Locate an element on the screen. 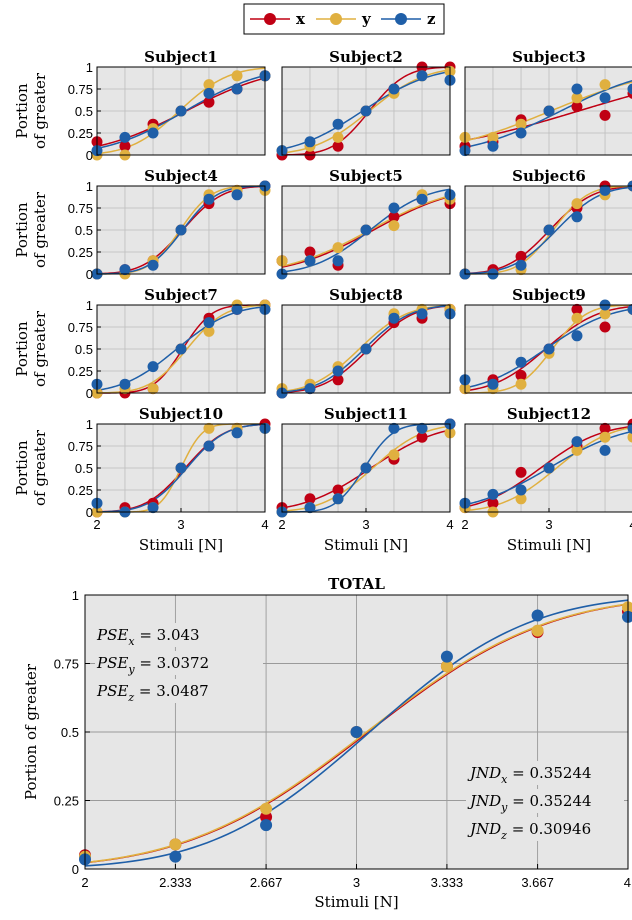 This screenshot has height=920, width=632. jnd-value: 0.35244 is located at coordinates (561, 801).